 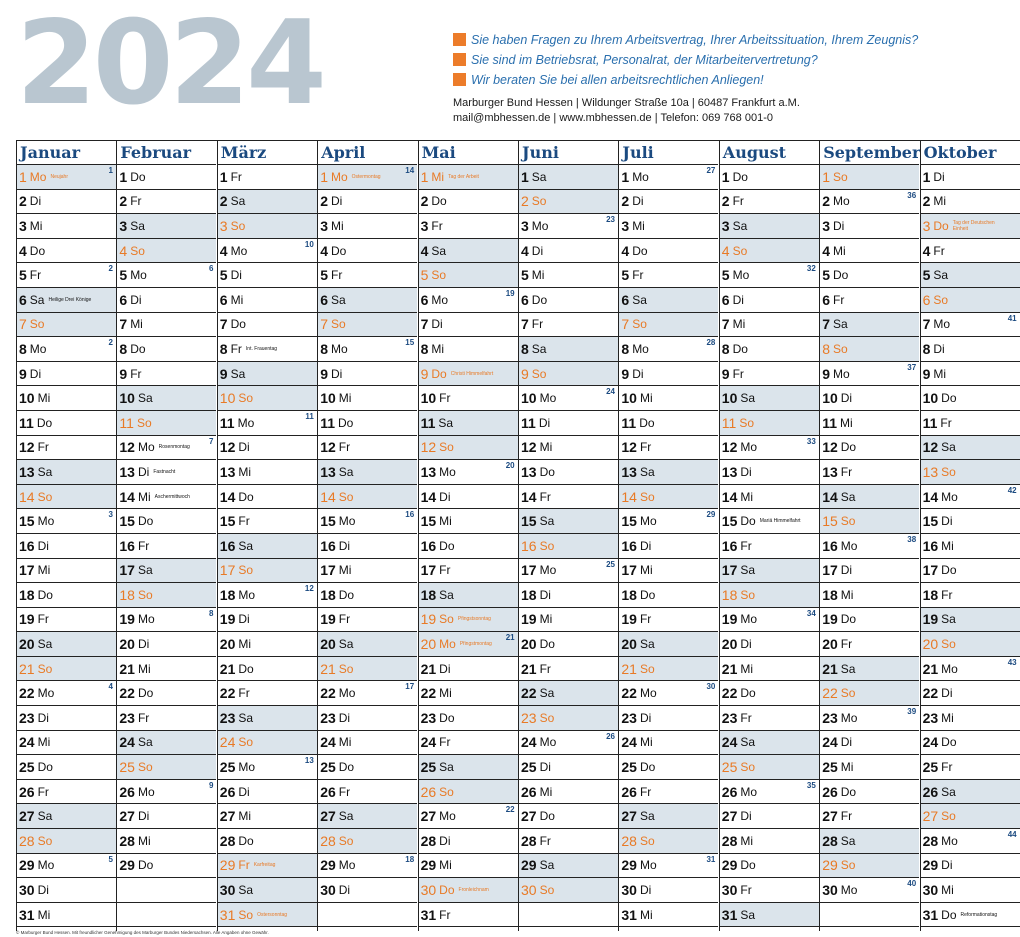 I want to click on day-number: 25, so click(x=27, y=767).